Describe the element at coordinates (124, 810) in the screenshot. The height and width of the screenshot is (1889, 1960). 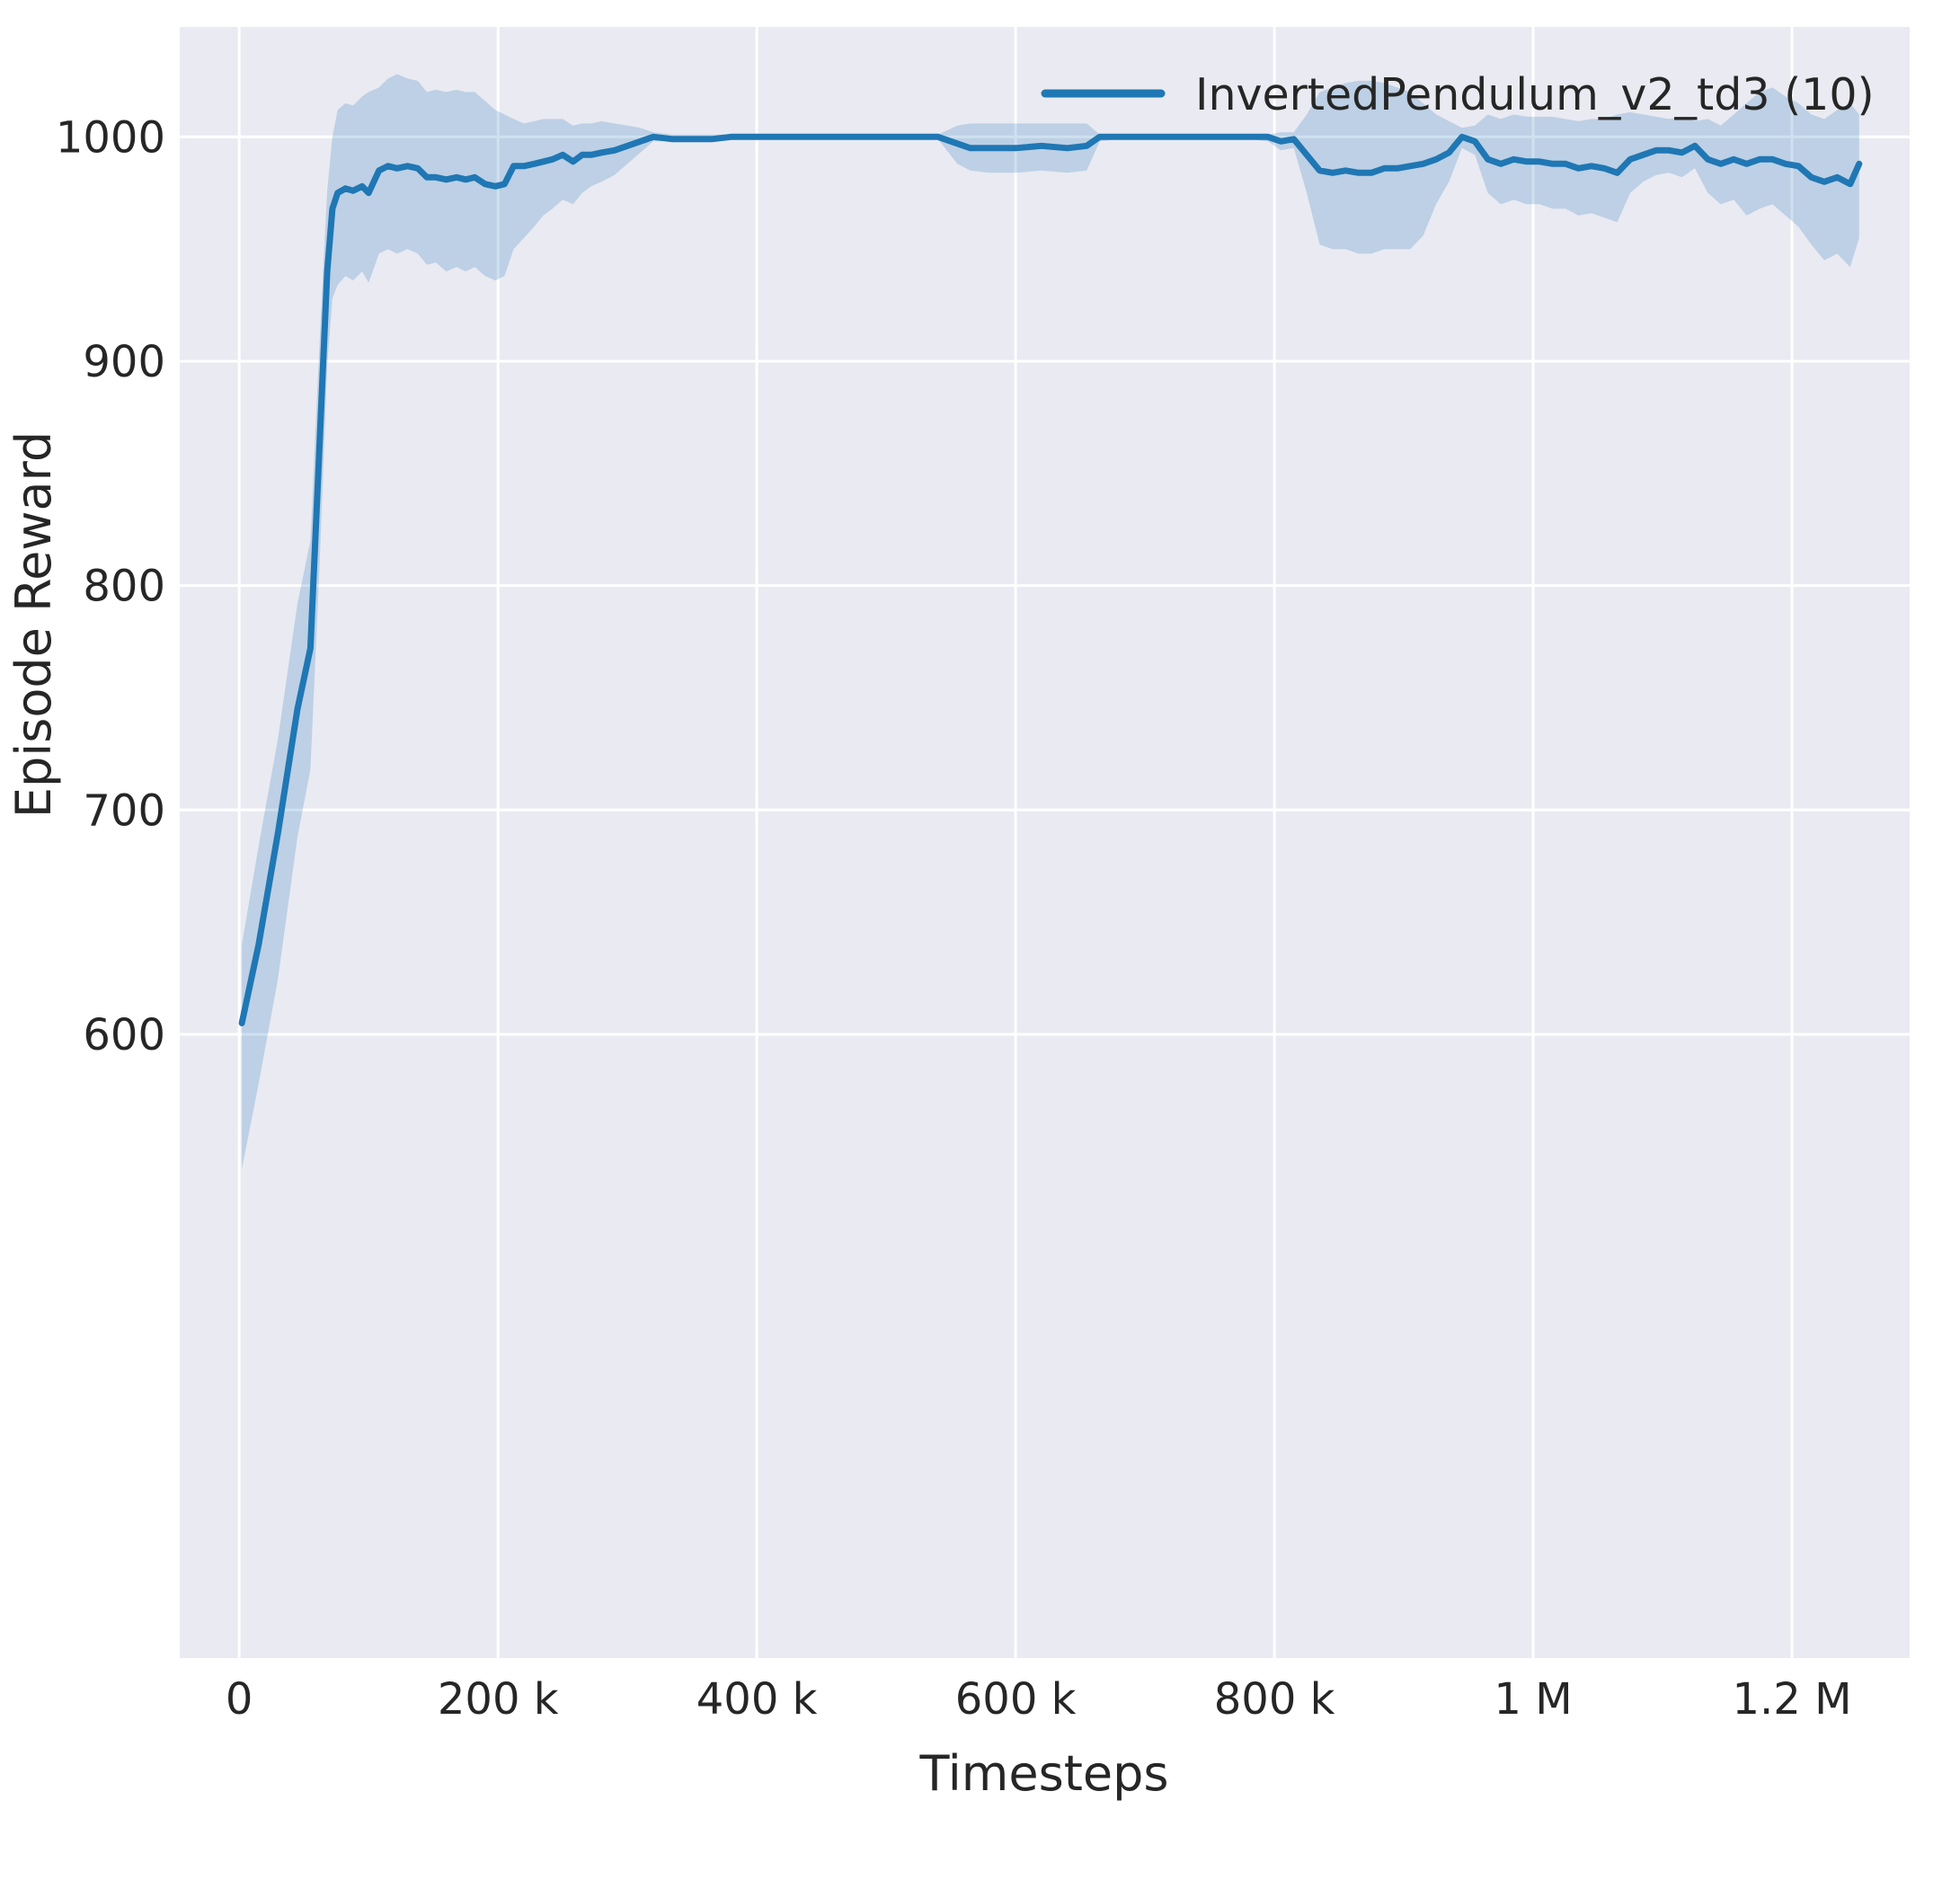
I see `y-tick-label: 700` at that location.